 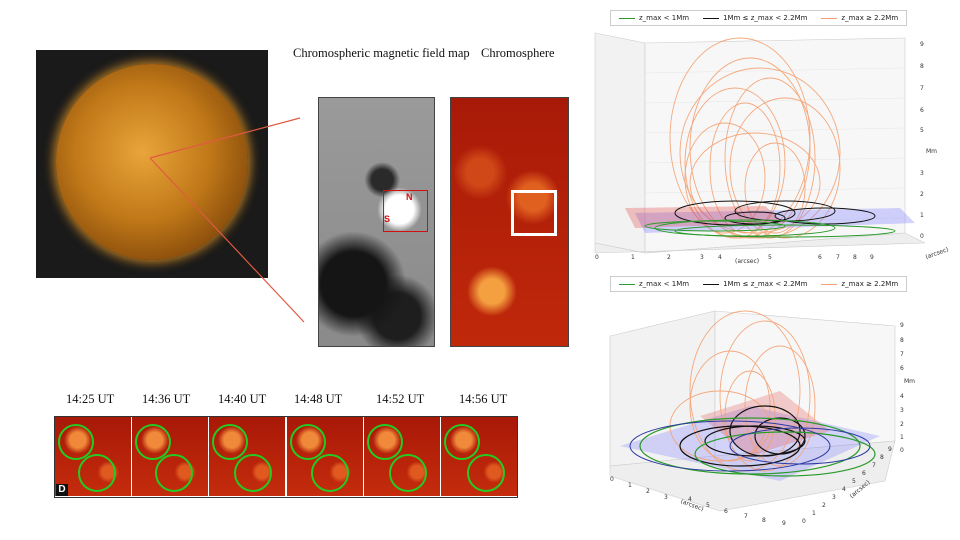 What do you see at coordinates (874, 465) in the screenshot?
I see `y-tick: 7` at bounding box center [874, 465].